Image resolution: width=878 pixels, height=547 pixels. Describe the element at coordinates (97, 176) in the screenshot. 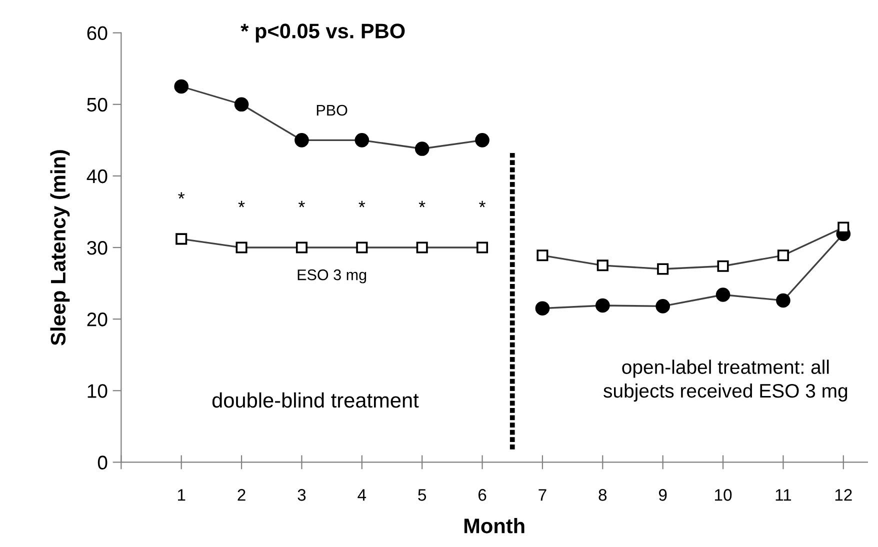

I see `y-tick-label: 40` at that location.